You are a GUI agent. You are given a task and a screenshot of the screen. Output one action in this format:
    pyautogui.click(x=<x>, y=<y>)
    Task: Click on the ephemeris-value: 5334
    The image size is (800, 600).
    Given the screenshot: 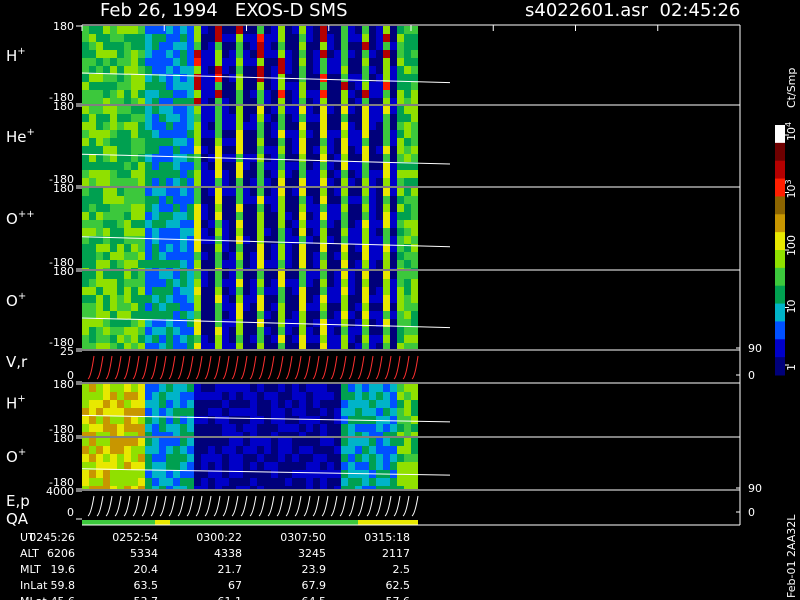 What is the action you would take?
    pyautogui.click(x=144, y=553)
    